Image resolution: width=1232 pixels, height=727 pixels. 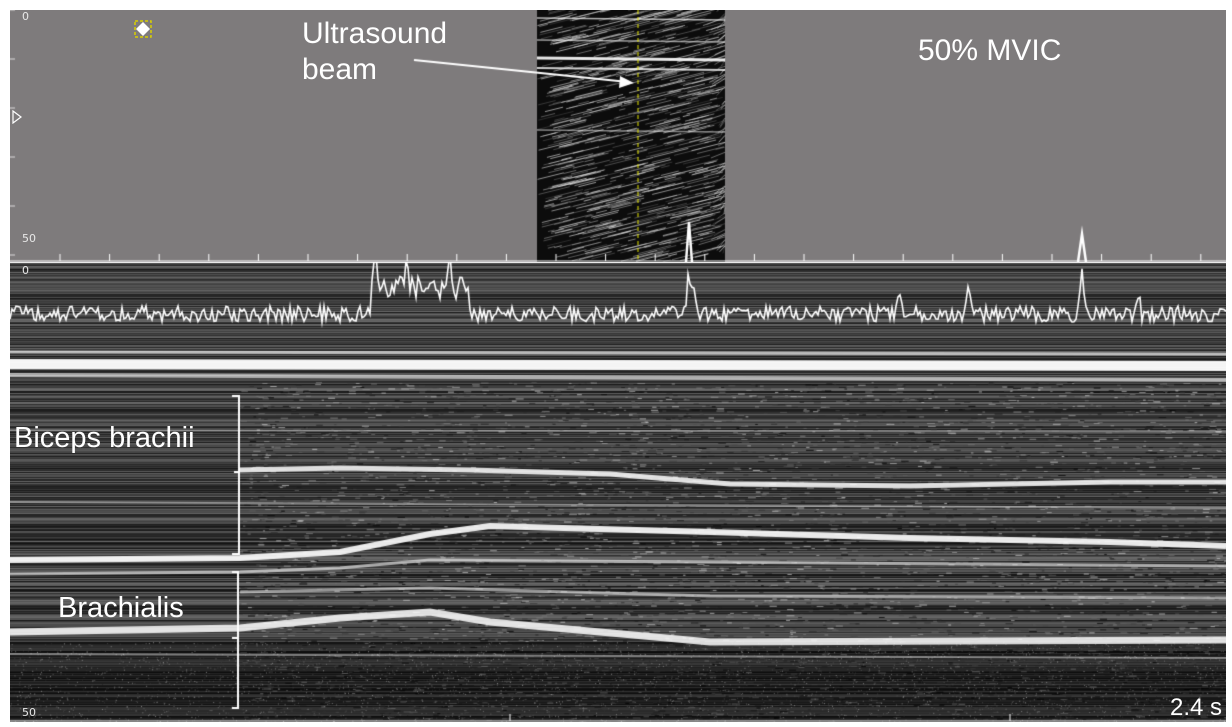 What do you see at coordinates (1195, 707) in the screenshot?
I see `time-scale-label: 2.4 s` at bounding box center [1195, 707].